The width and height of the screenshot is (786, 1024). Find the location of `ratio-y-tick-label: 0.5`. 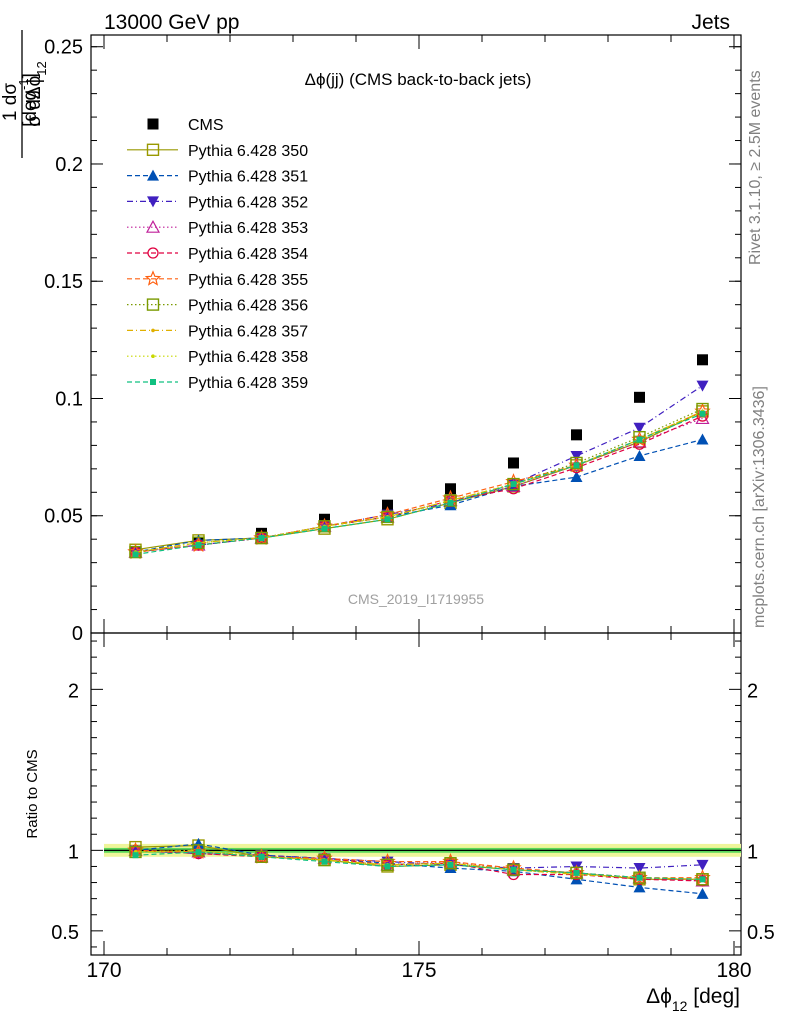

ratio-y-tick-label: 0.5 is located at coordinates (65, 933).